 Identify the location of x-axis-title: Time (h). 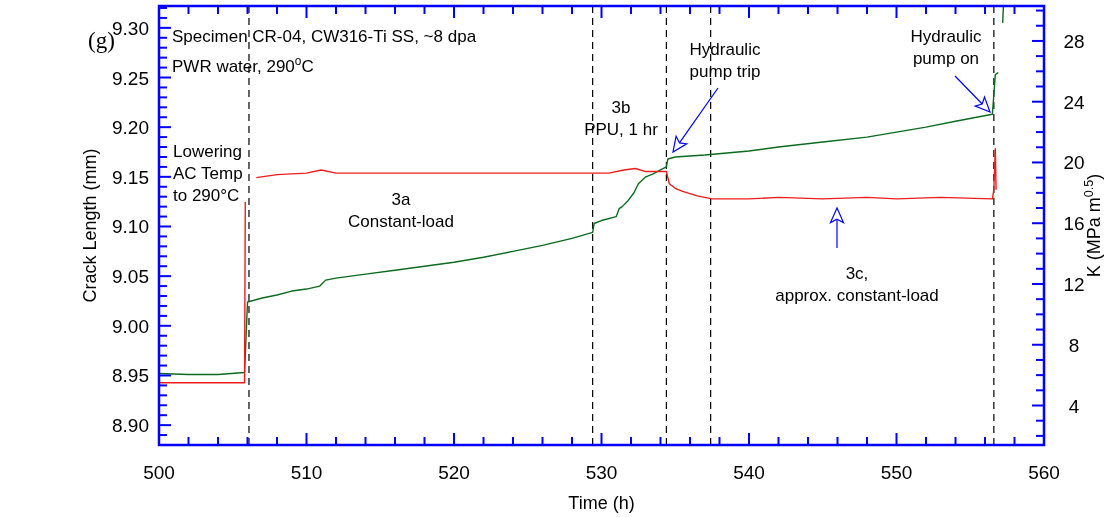
(601, 503).